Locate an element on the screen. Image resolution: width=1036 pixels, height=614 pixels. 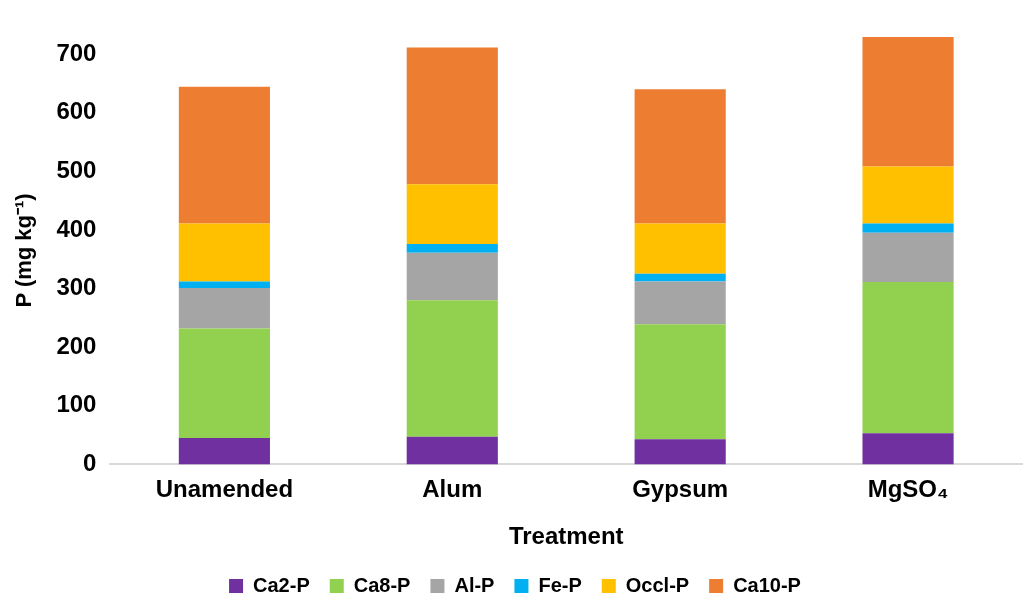
legend-label: Ca10-P is located at coordinates (767, 584).